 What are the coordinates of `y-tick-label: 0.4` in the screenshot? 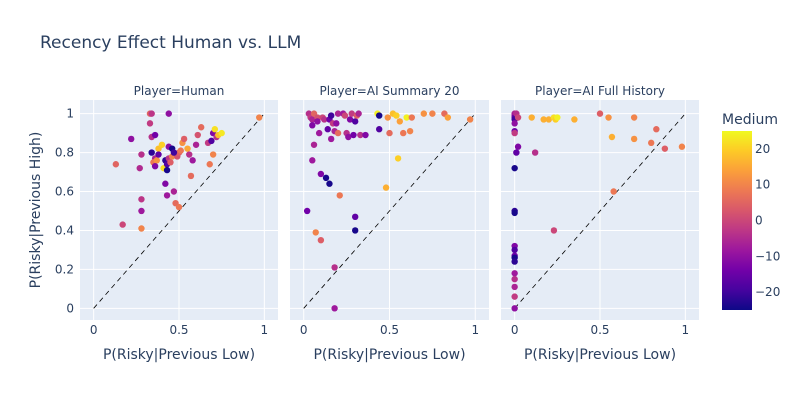 It's located at (64, 230).